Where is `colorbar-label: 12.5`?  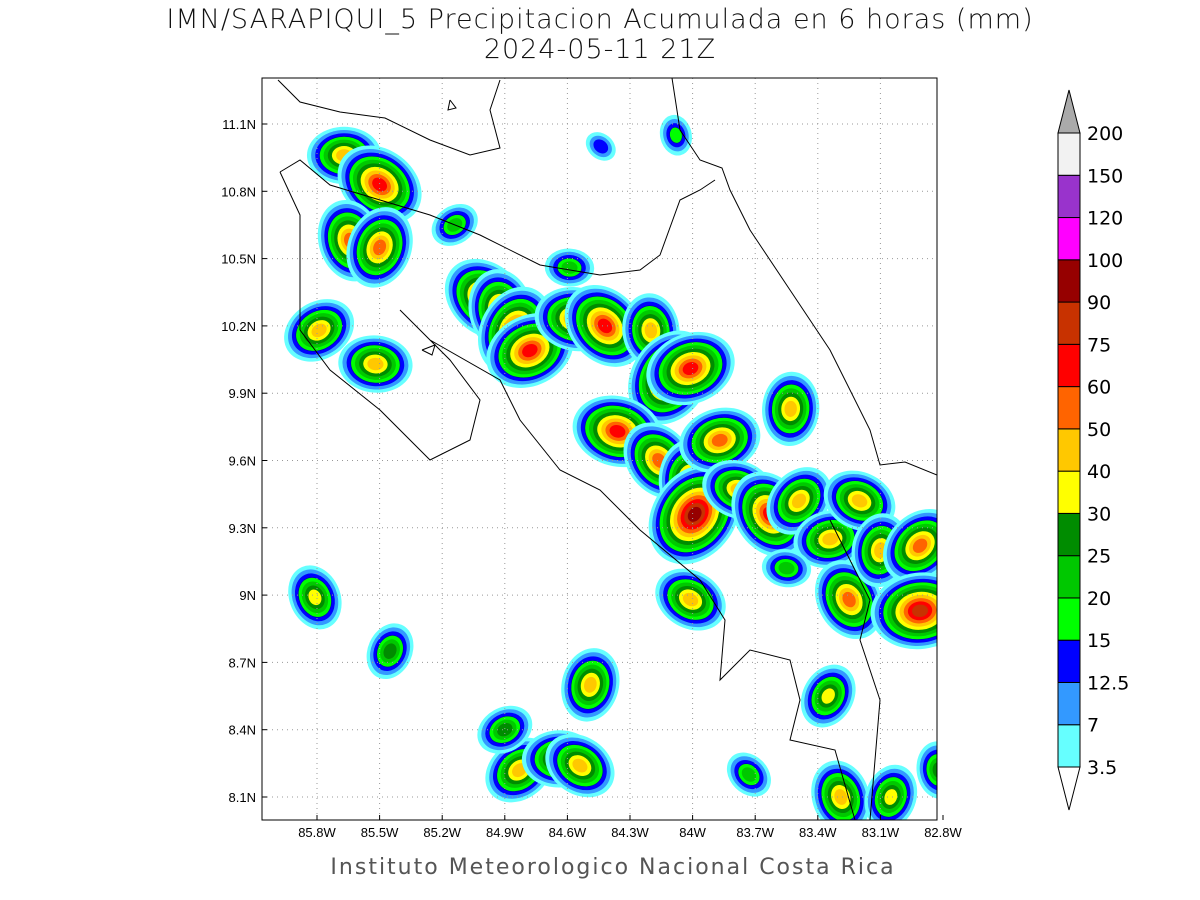
colorbar-label: 12.5 is located at coordinates (1108, 683).